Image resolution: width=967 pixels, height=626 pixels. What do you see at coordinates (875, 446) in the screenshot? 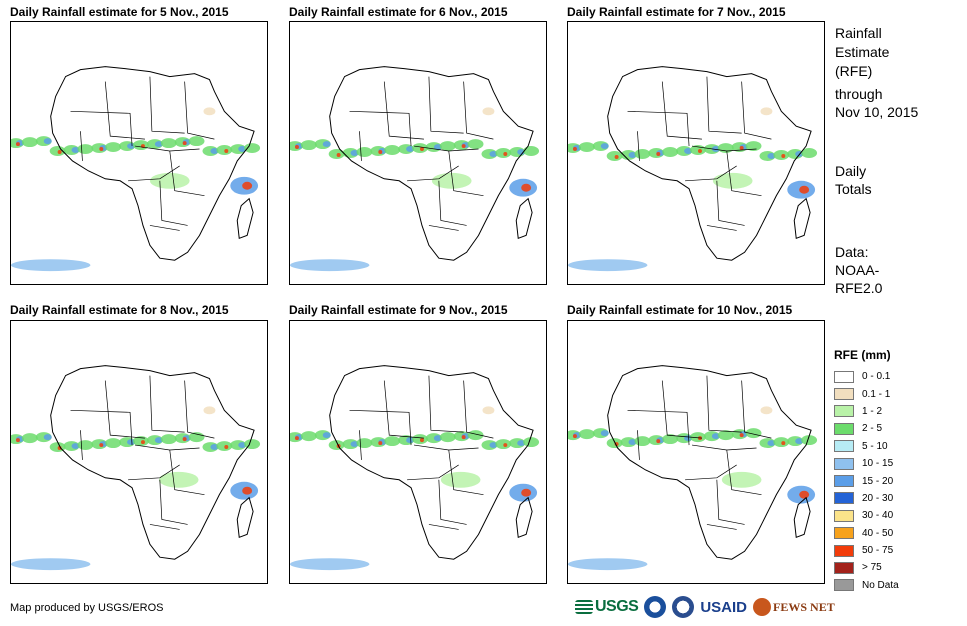
I see `legend-label: 5 - 10` at bounding box center [875, 446].